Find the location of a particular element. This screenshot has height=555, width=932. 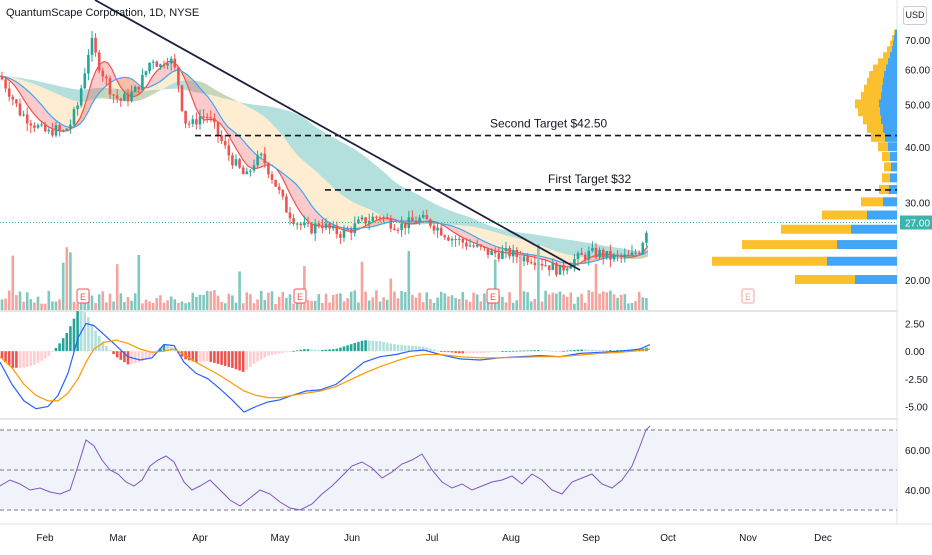

currency-button: USD is located at coordinates (915, 15).